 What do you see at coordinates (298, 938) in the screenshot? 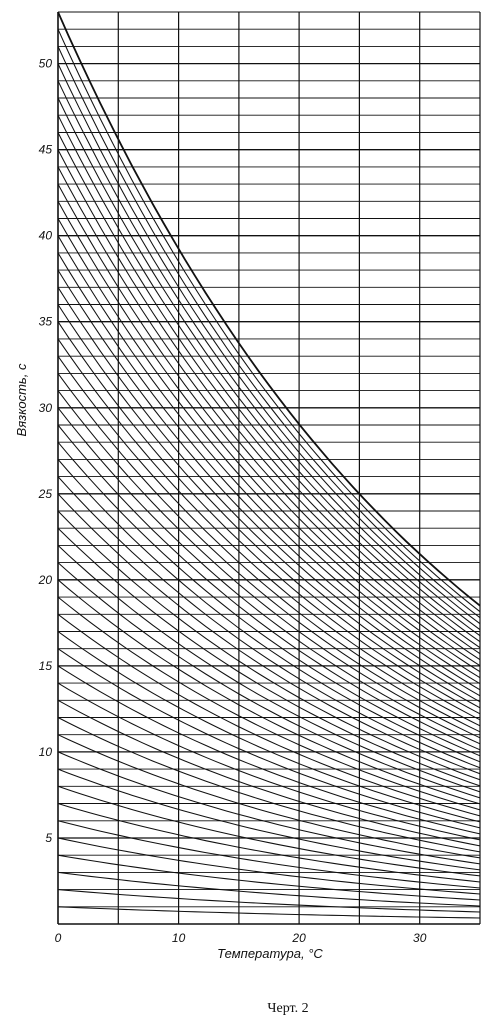
I see `x-tick-label: 20` at bounding box center [298, 938].